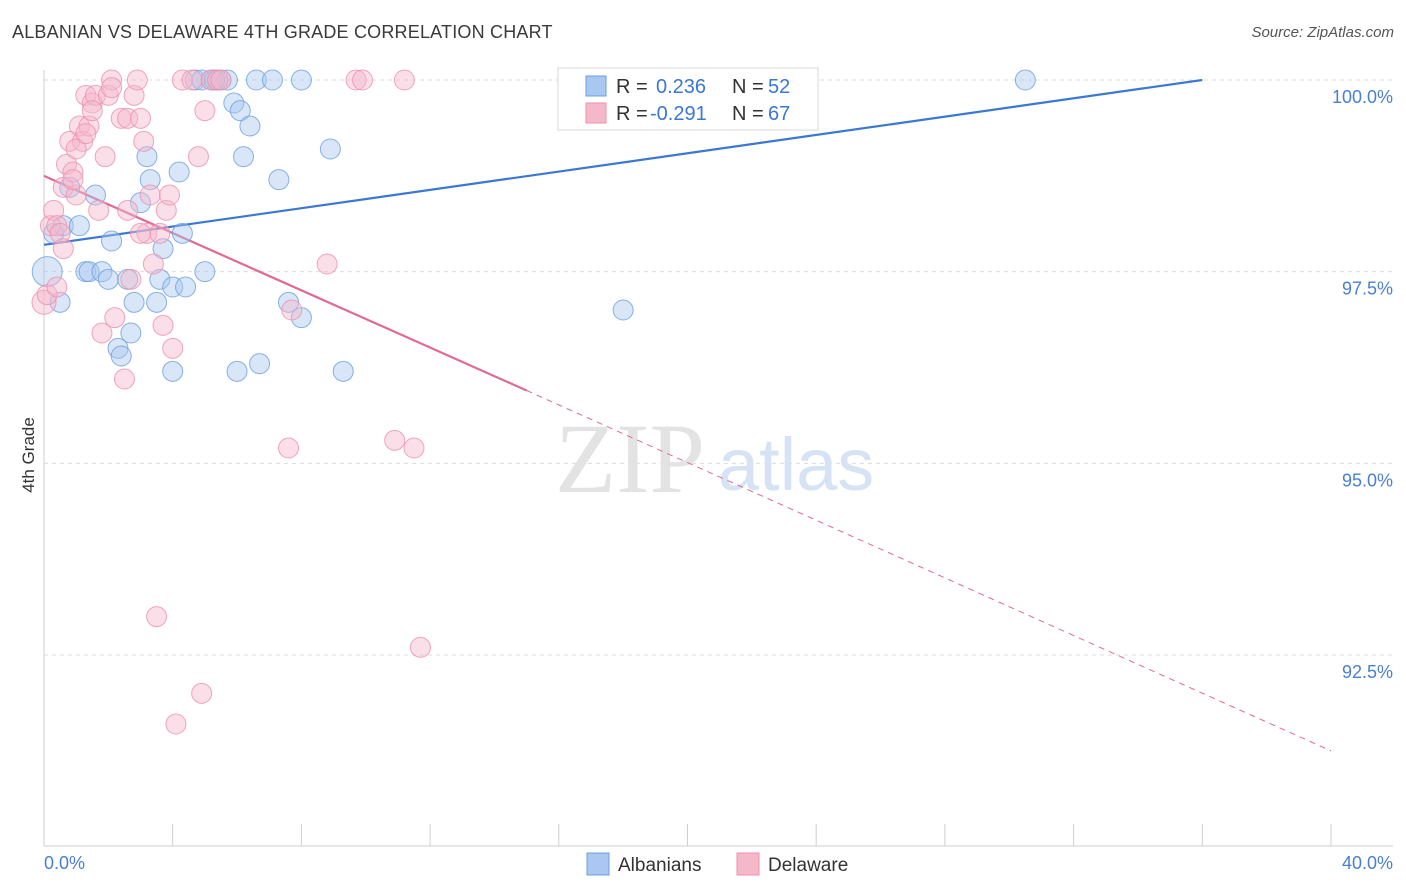 Image resolution: width=1406 pixels, height=892 pixels. Describe the element at coordinates (779, 114) in the screenshot. I see `legend-n-value-2: 67` at that location.